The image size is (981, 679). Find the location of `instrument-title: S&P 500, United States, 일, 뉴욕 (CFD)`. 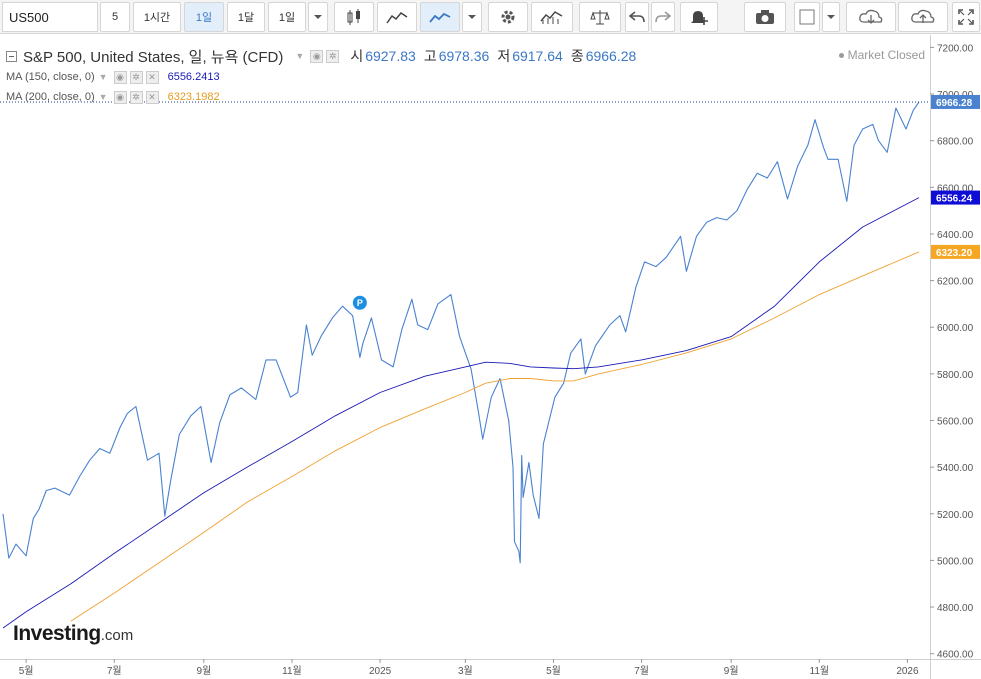

instrument-title: S&P 500, United States, 일, 뉴욕 (CFD) is located at coordinates (153, 57).